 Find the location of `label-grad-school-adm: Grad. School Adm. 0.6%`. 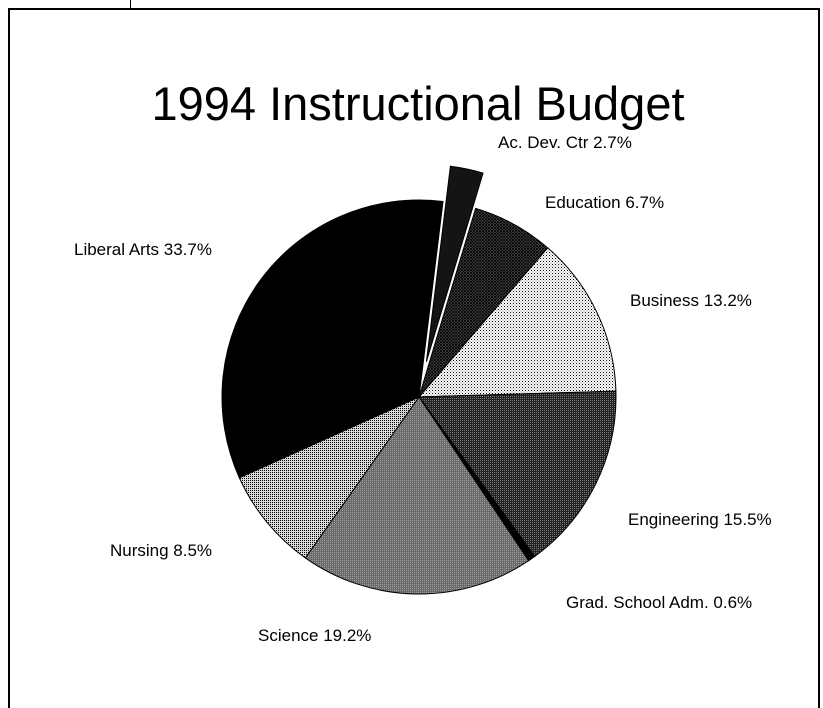

label-grad-school-adm: Grad. School Adm. 0.6% is located at coordinates (659, 602).